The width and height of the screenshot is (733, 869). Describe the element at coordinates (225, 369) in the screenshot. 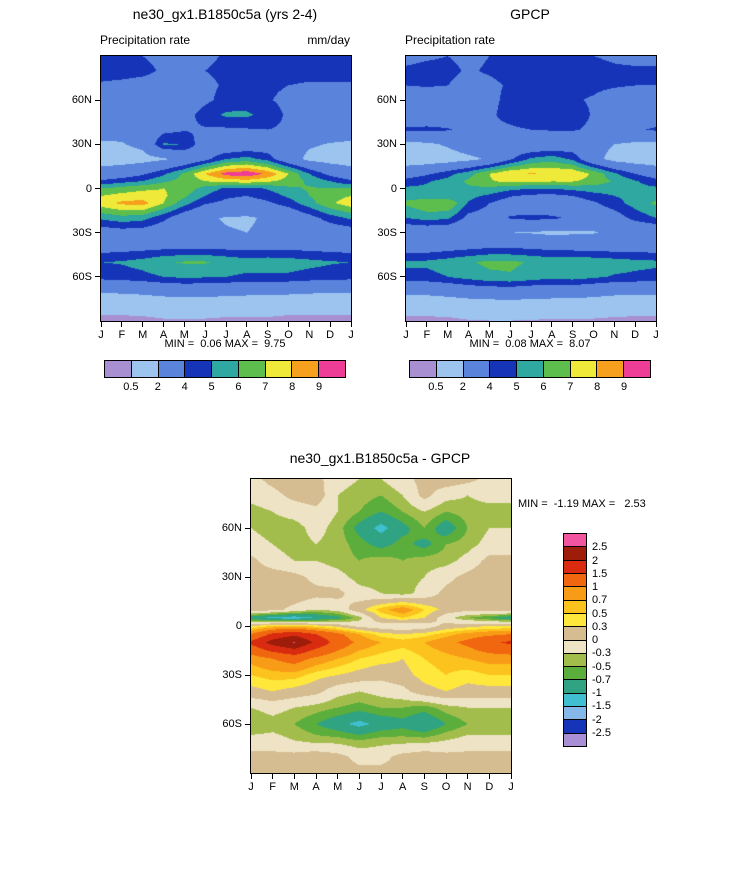

I see `colorbar-cells` at that location.